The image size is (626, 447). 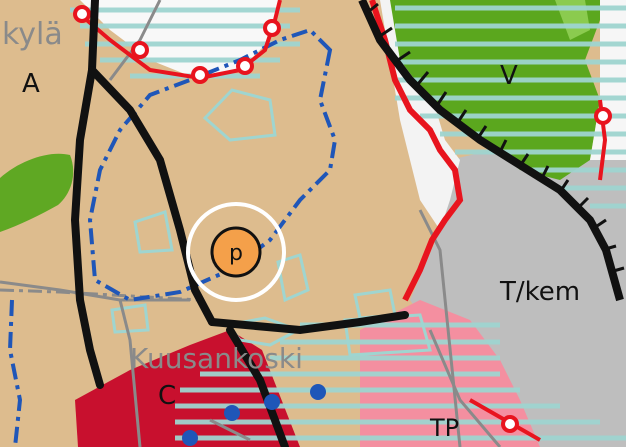 What do you see at coordinates (416, 151) in the screenshot?
I see `red-boundary-line` at bounding box center [416, 151].